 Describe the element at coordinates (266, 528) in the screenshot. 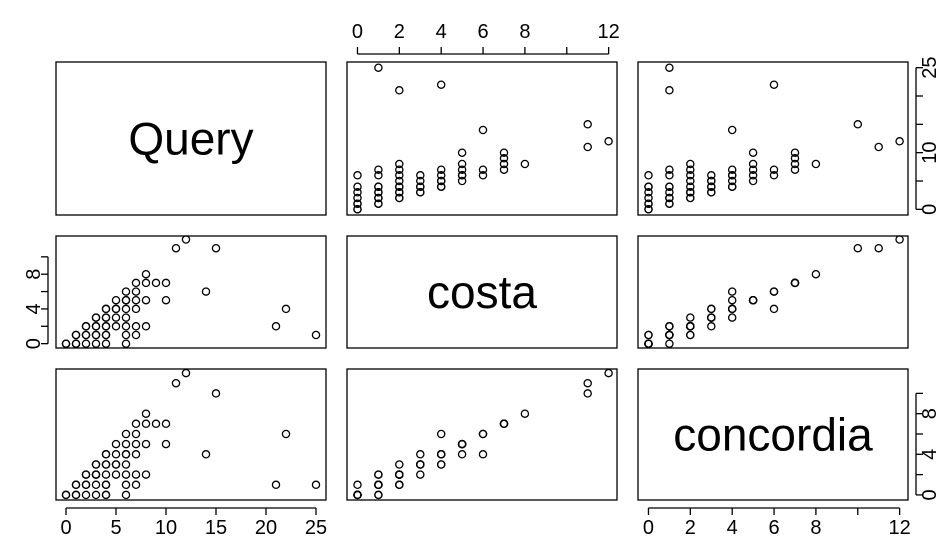

I see `tick-label-bottom-query-20: 20` at that location.